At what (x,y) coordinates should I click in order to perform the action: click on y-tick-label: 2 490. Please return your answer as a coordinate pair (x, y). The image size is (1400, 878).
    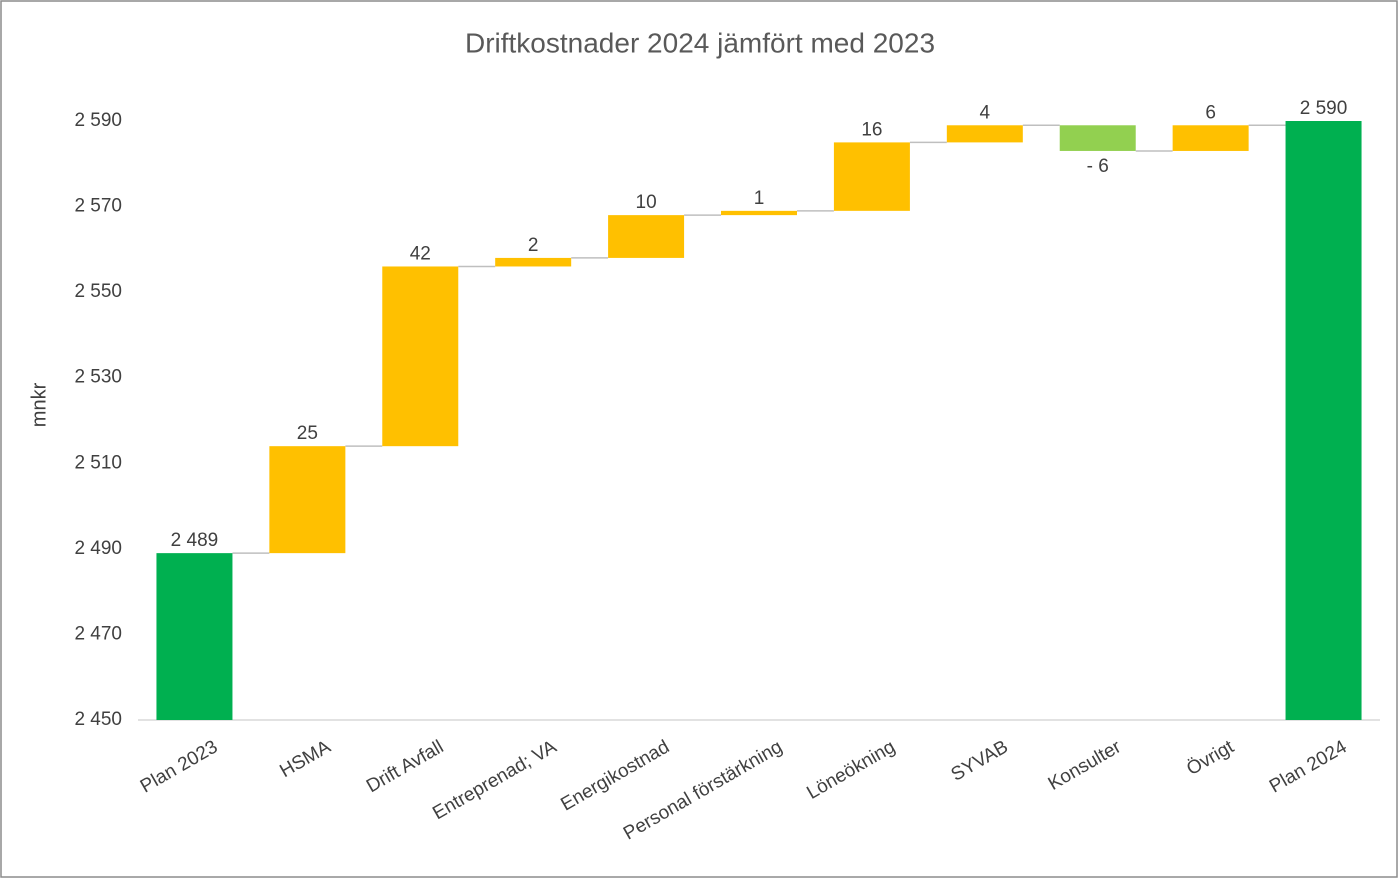
    Looking at the image, I should click on (98, 548).